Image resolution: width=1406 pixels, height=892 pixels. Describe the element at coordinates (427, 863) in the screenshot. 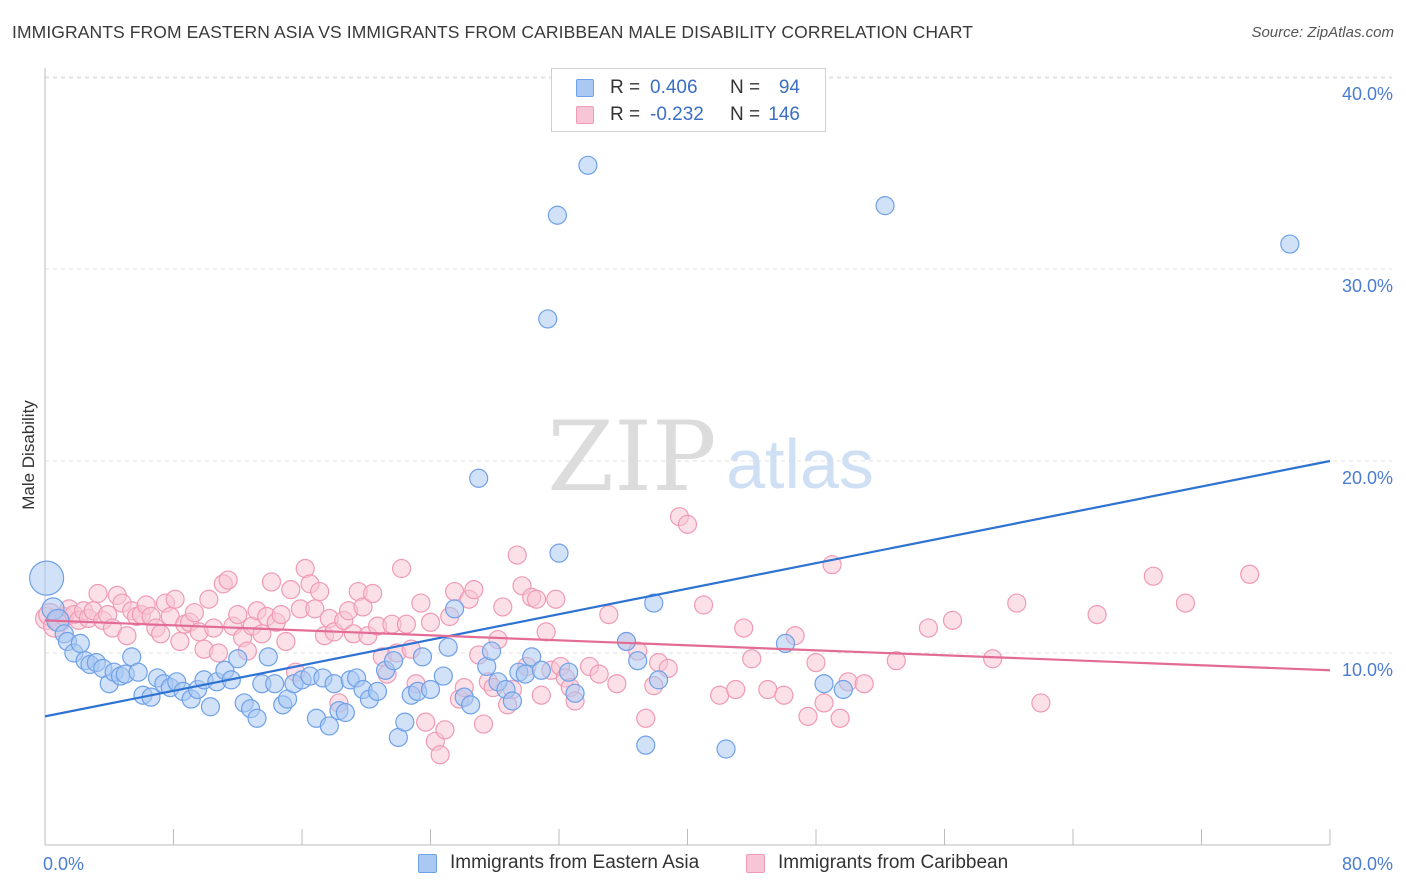

I see `bottom-legend-swatch-eastern-asia` at that location.